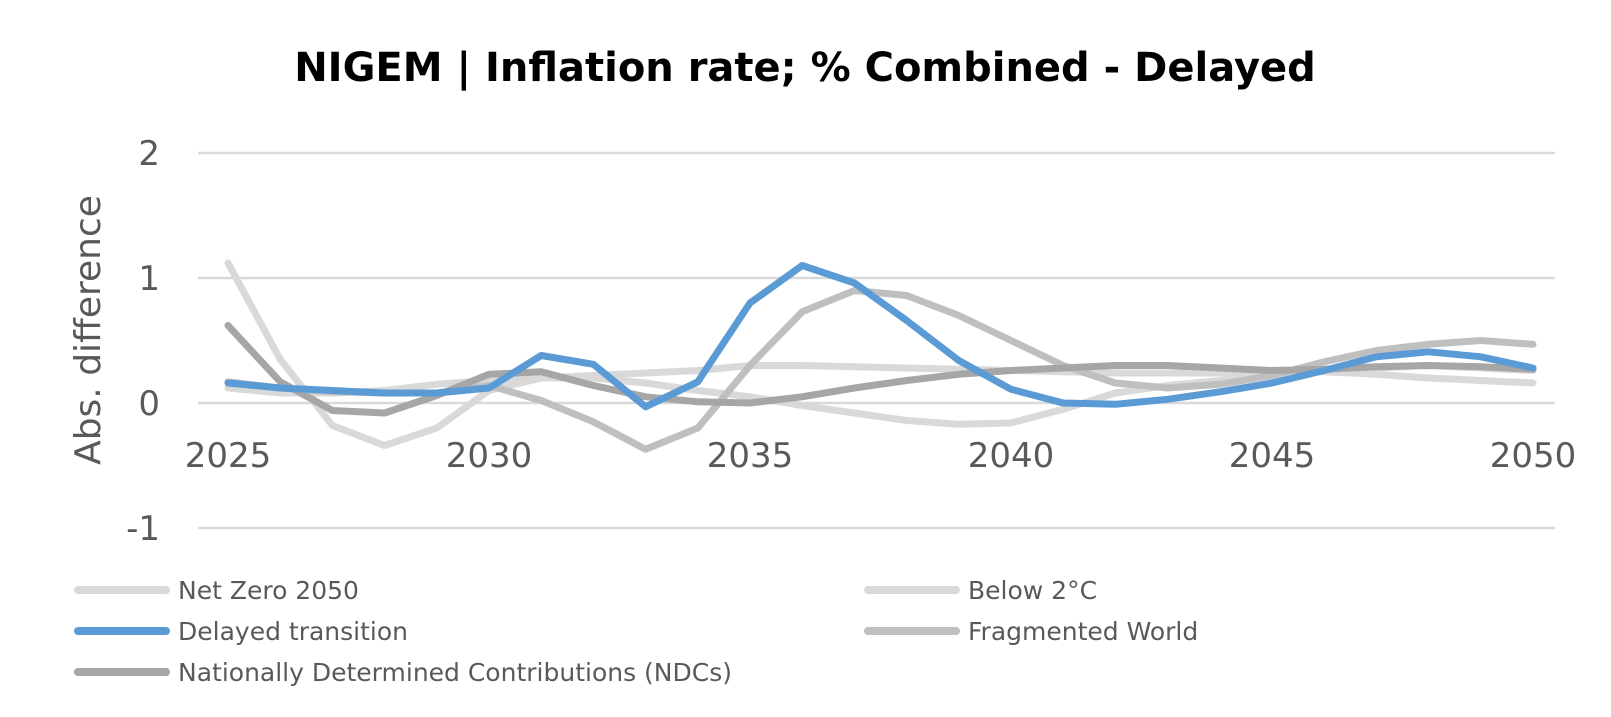  Describe the element at coordinates (149, 279) in the screenshot. I see `y-tick-label: 1` at that location.